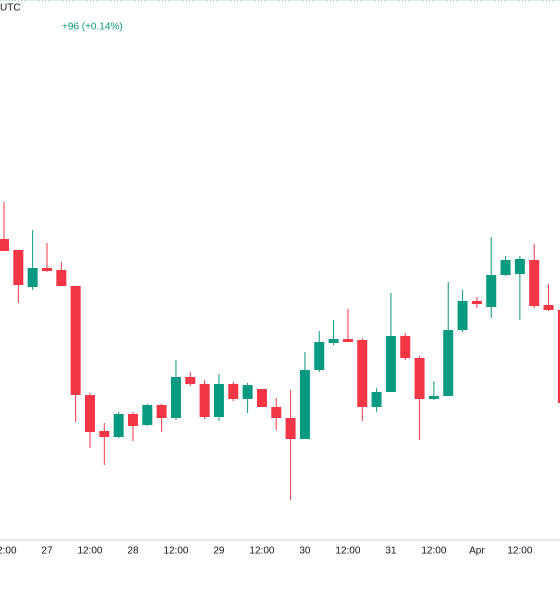  What do you see at coordinates (92, 27) in the screenshot?
I see `change-label: +96 (+0.14%)` at bounding box center [92, 27].